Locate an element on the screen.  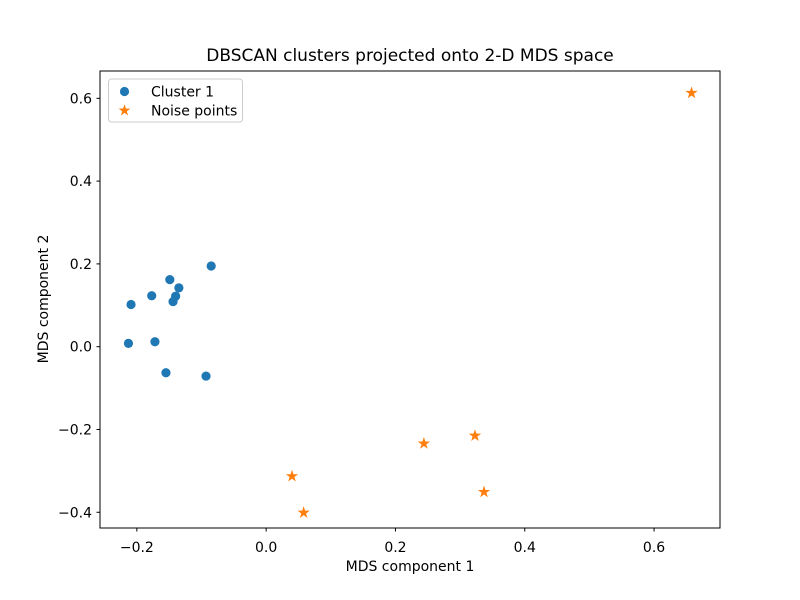
legend-box is located at coordinates (175, 100).